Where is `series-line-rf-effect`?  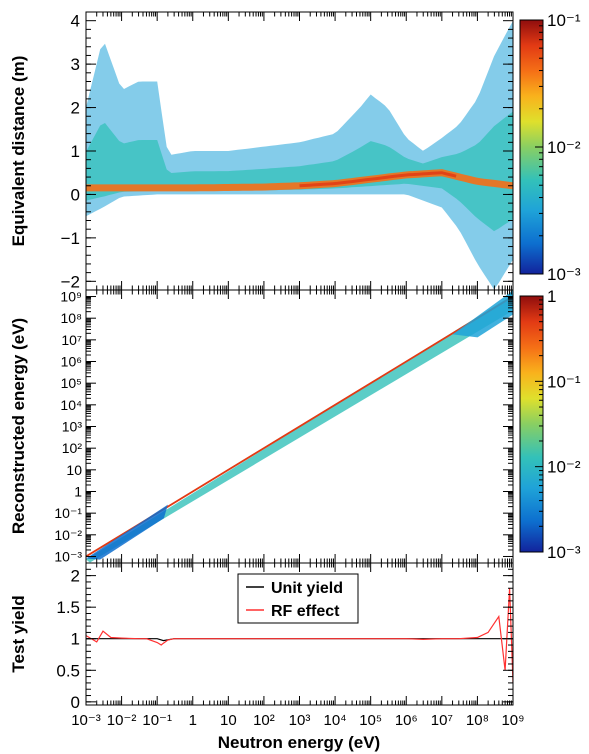
series-line-rf-effect is located at coordinates (299, 635).